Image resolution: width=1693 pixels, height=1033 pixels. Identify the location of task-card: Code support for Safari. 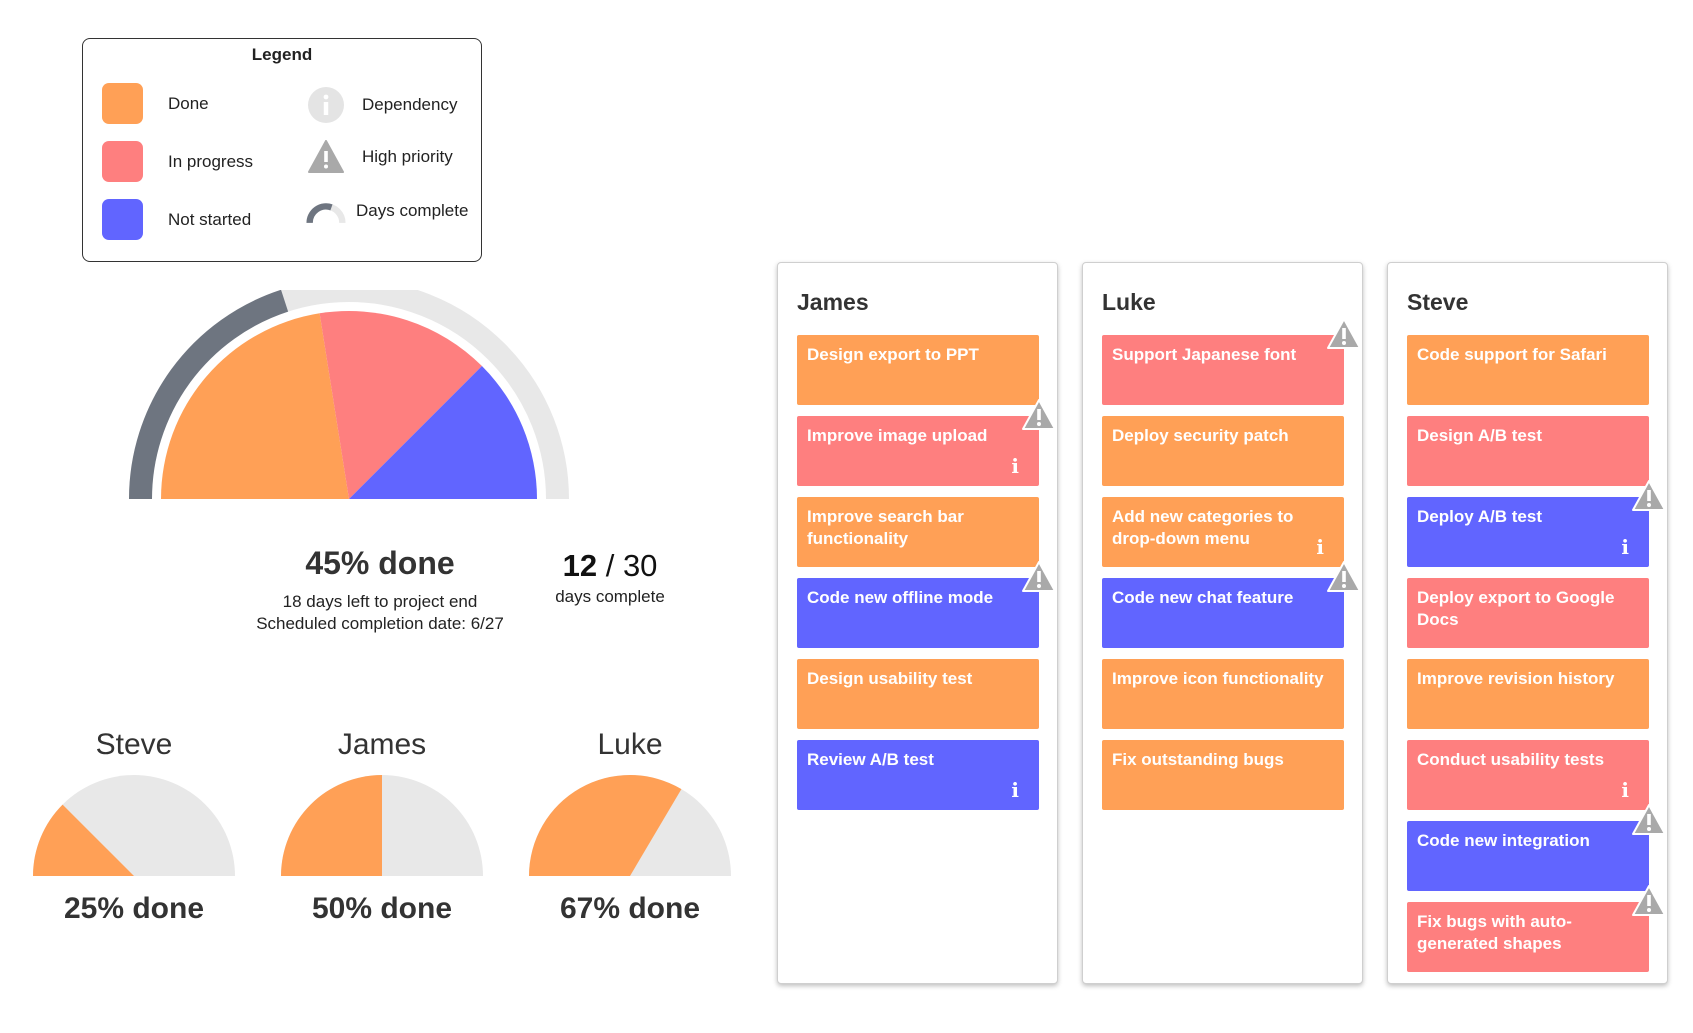
(1528, 370).